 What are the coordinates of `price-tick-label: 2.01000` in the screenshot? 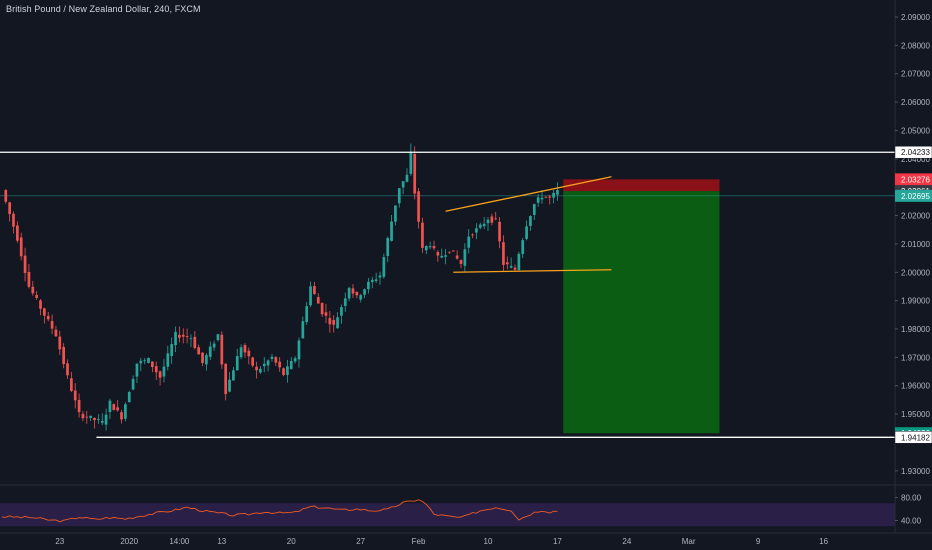 It's located at (915, 244).